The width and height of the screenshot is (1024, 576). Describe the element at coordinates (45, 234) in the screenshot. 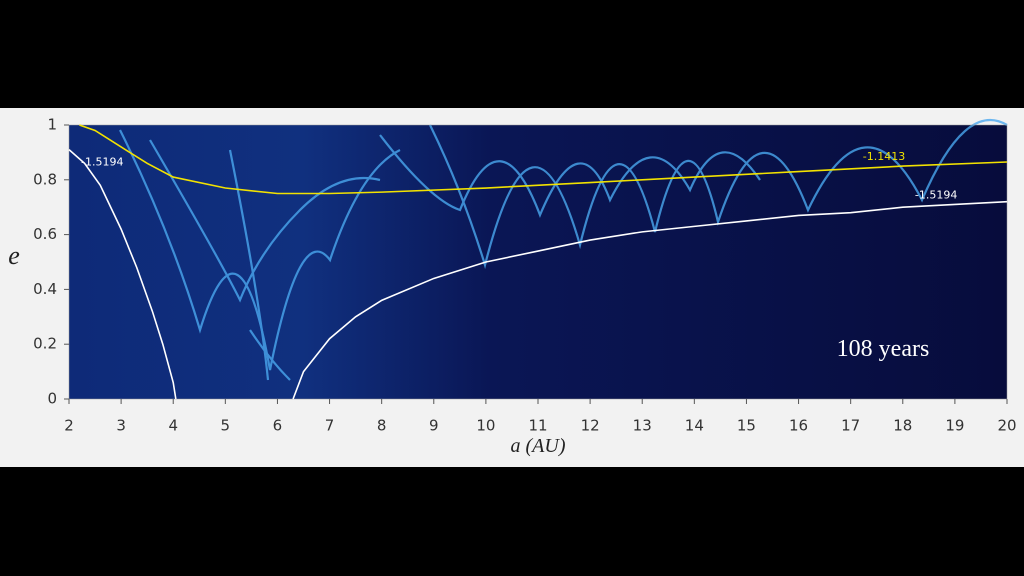

I see `y-tick-label: 0.6` at that location.